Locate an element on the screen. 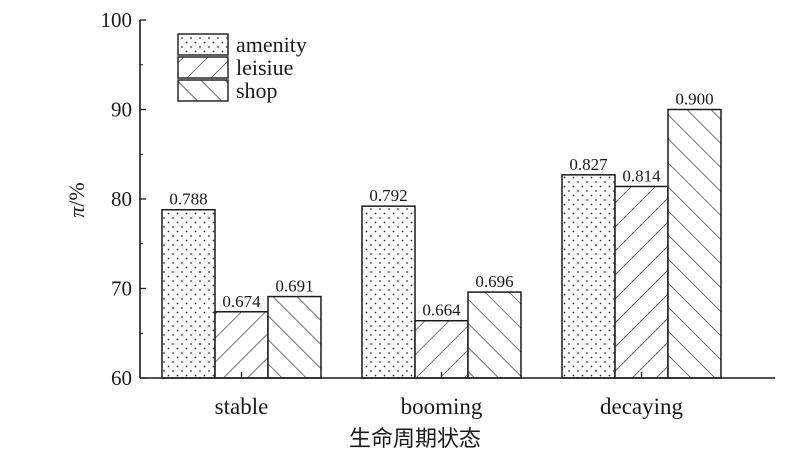 This screenshot has height=456, width=800. y-axis-title: π/% is located at coordinates (76, 199).